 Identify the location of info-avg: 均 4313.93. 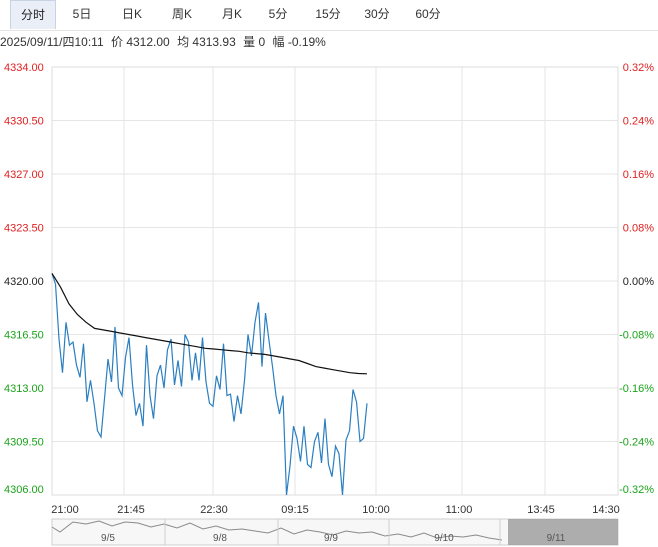
(206, 42).